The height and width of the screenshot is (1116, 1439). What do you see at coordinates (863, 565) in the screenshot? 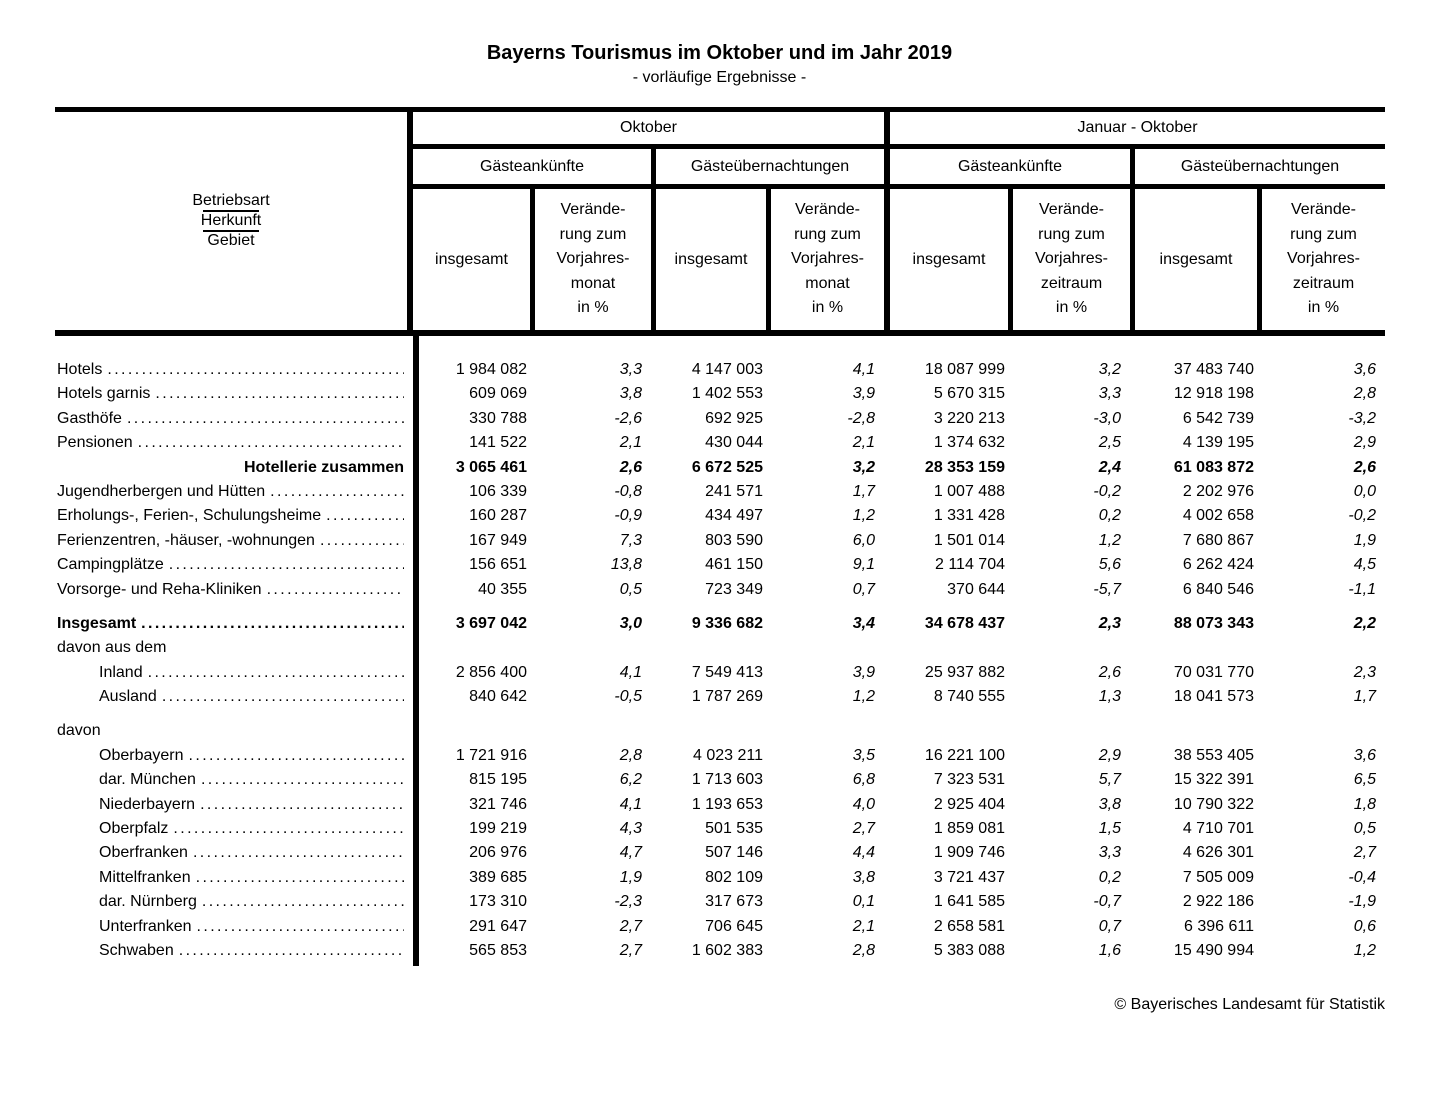
I see `cell-nights-change-okt: 9,1` at bounding box center [863, 565].